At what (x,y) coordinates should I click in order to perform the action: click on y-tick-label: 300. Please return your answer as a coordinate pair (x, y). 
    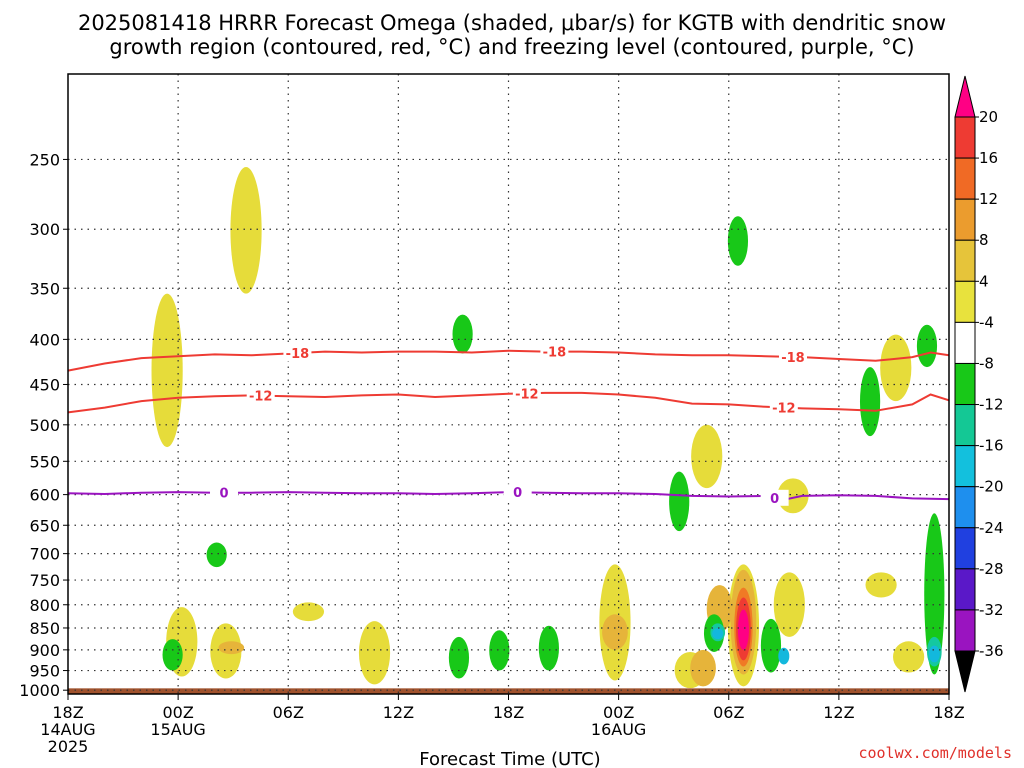
    Looking at the image, I should click on (44, 229).